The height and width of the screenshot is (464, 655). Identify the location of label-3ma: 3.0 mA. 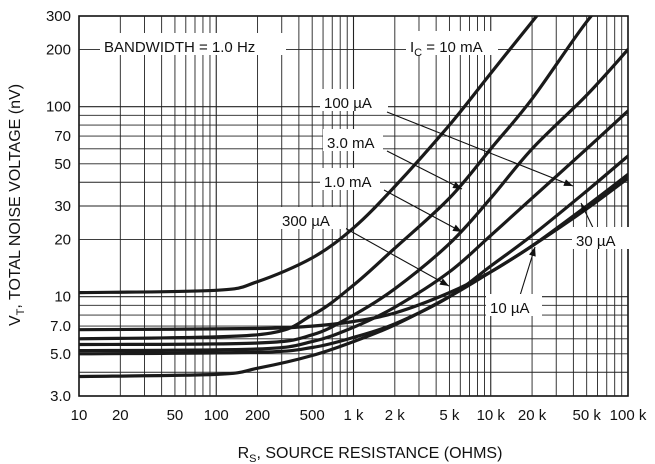
(351, 143).